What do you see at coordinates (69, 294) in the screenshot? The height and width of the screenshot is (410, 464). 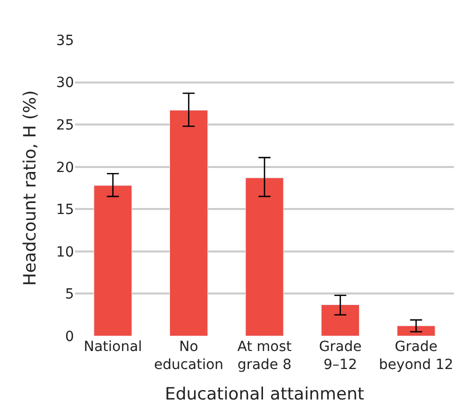 I see `y-tick-label: 5` at bounding box center [69, 294].